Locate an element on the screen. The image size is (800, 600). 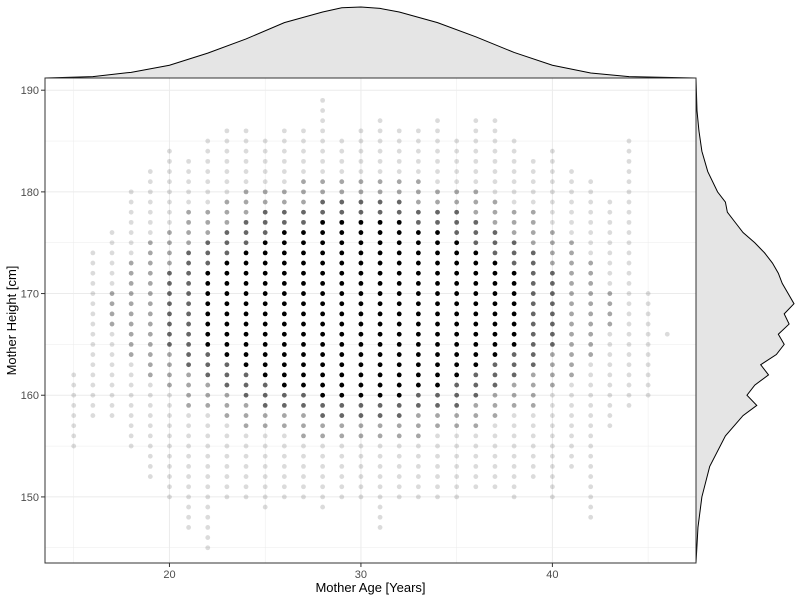
y-axis: 150 160 170 180 190 is located at coordinates (33, 294).